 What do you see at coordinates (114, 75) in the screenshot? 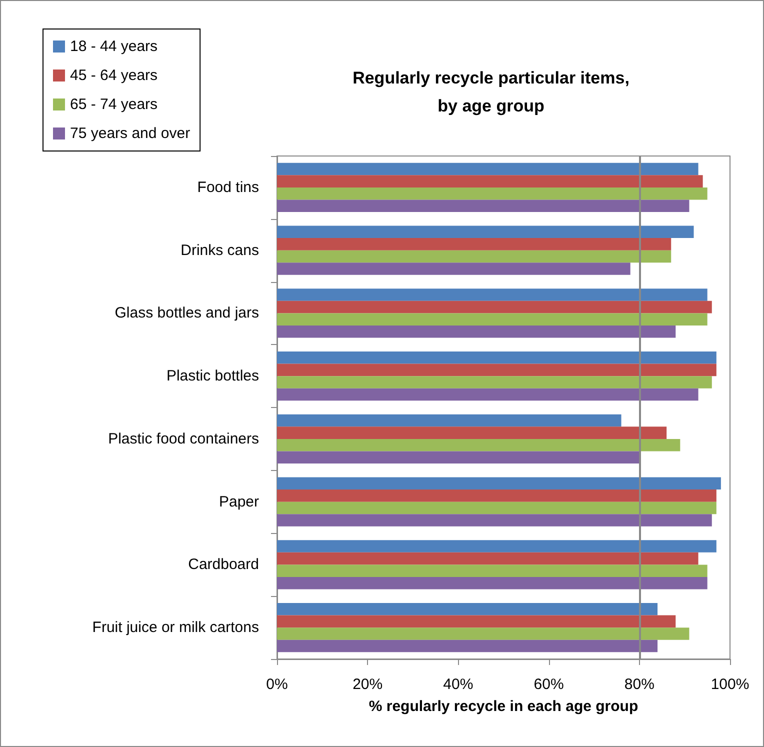
I see `legend-label: 45 - 64 years` at bounding box center [114, 75].